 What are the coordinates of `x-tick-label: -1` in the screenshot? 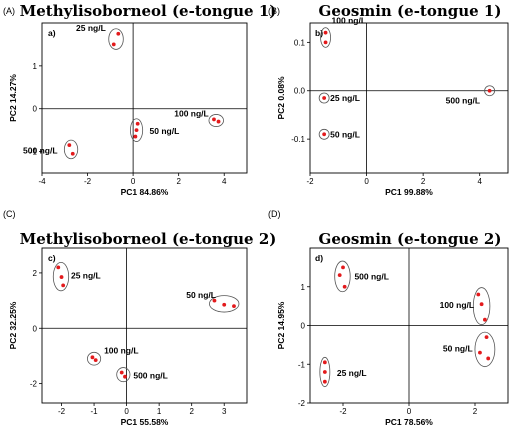 It's located at (95, 411).